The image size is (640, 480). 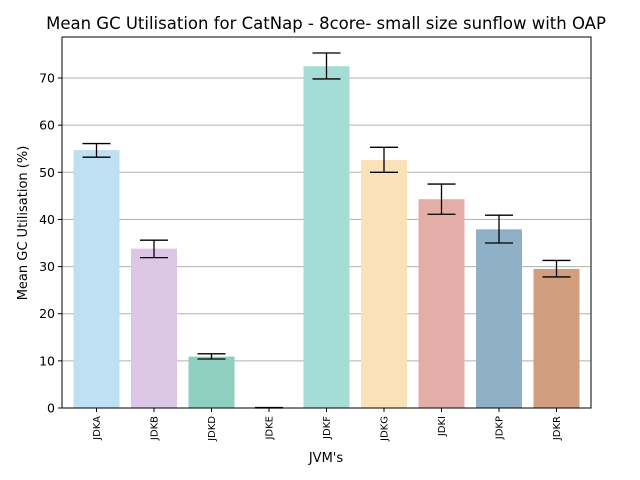 What do you see at coordinates (557, 428) in the screenshot?
I see `x-tick-label: JDKR` at bounding box center [557, 428].